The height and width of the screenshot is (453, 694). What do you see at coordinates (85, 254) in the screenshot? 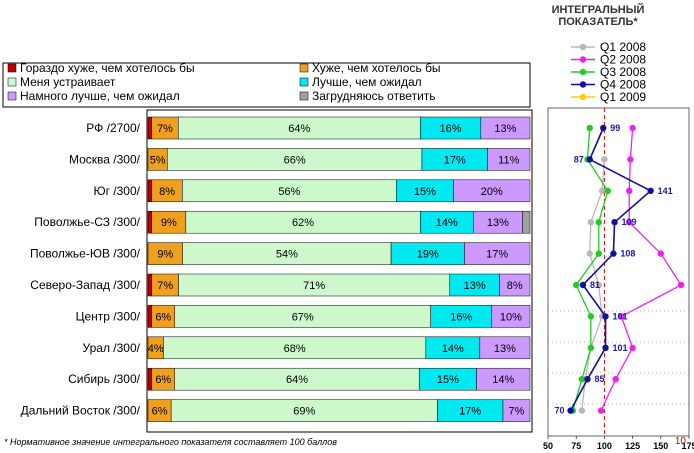
I see `row-label: Поволжье-ЮВ /300/` at bounding box center [85, 254].